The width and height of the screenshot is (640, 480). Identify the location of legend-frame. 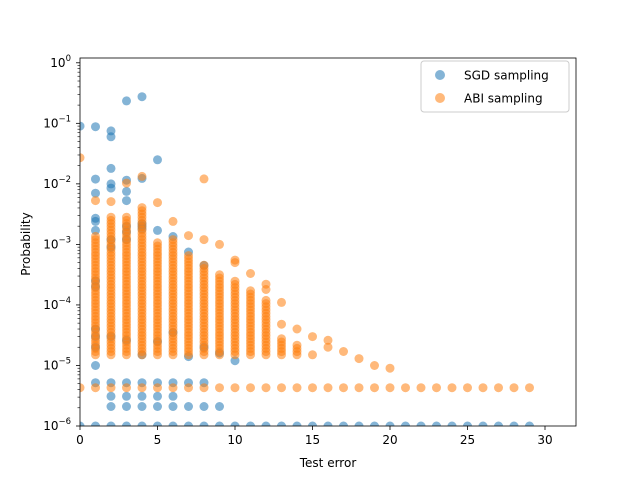
(495, 86).